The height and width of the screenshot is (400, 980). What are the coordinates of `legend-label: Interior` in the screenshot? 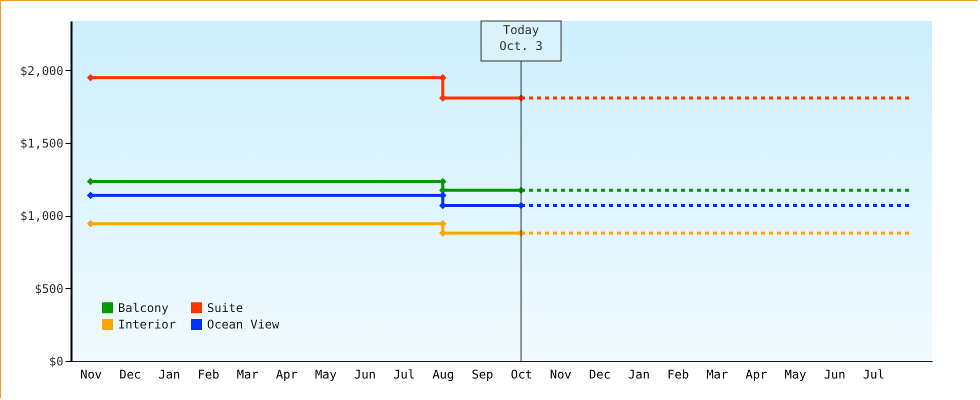 It's located at (147, 325).